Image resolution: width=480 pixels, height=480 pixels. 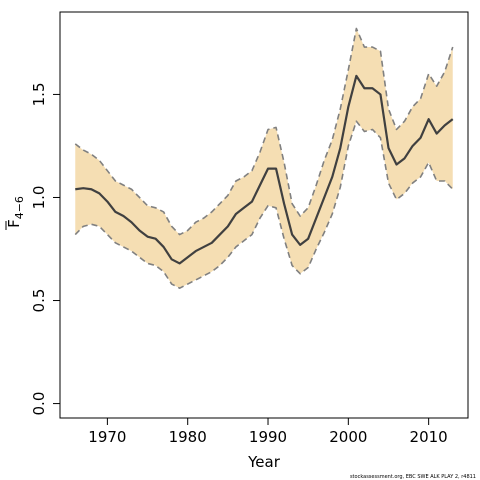 I want to click on y-tick-label: 1.5, so click(x=39, y=95).